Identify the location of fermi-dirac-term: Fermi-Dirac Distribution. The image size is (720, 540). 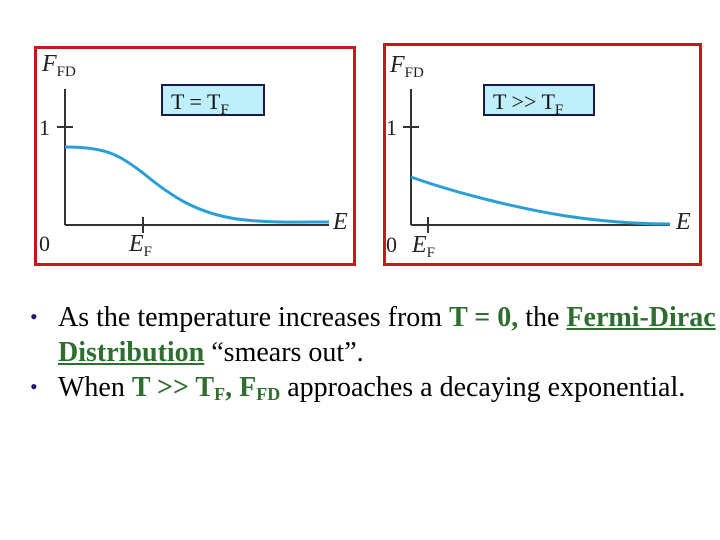
(387, 335).